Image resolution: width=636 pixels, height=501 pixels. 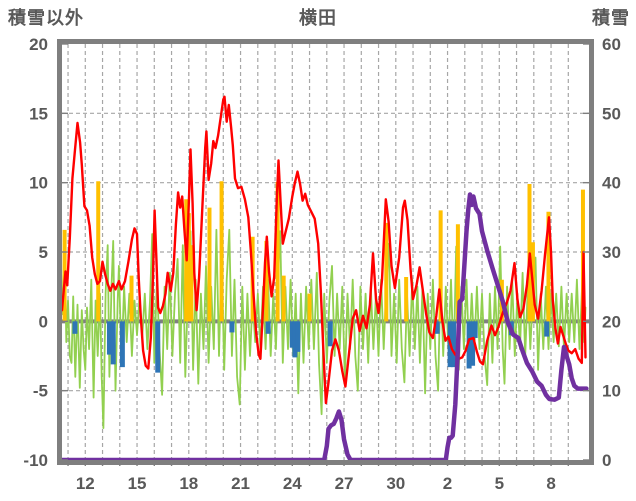 What do you see at coordinates (611, 321) in the screenshot?
I see `y-right-tick-label: 20` at bounding box center [611, 321].